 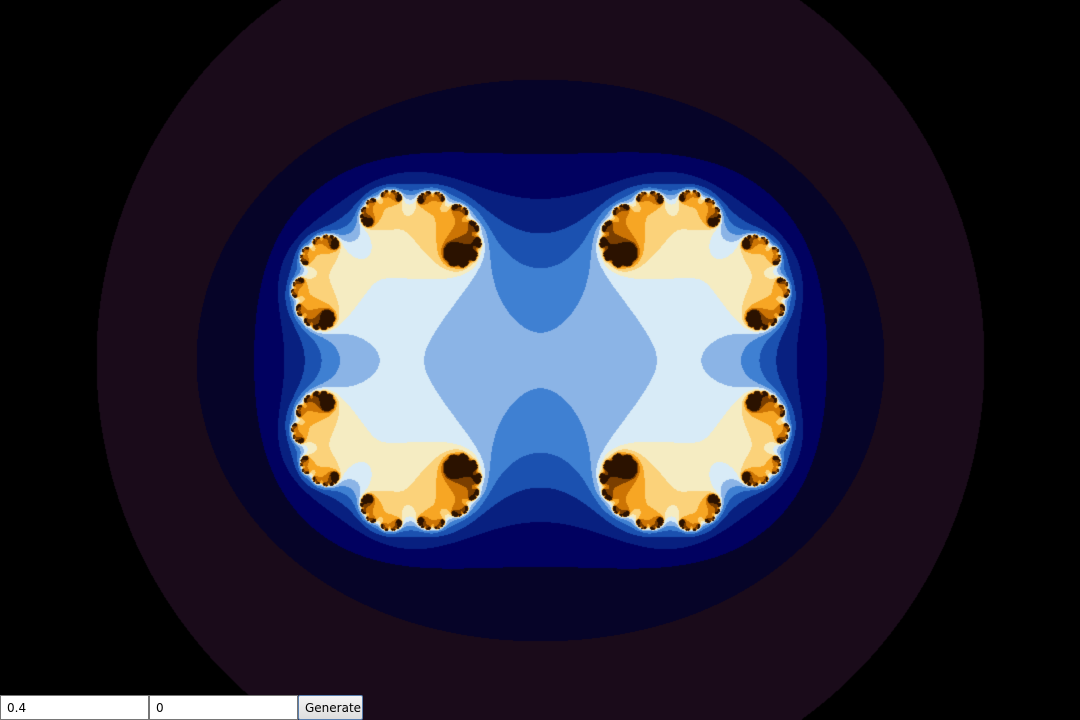 What do you see at coordinates (330, 707) in the screenshot?
I see `generate-button: Generate` at bounding box center [330, 707].